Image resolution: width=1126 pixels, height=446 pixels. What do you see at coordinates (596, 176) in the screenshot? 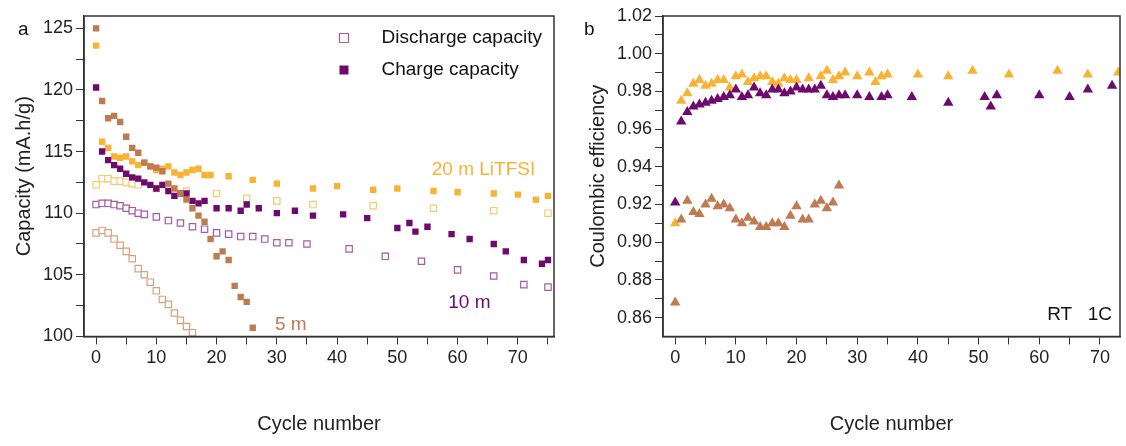
I see `y-axis-title: Coulombic efficiency` at bounding box center [596, 176].